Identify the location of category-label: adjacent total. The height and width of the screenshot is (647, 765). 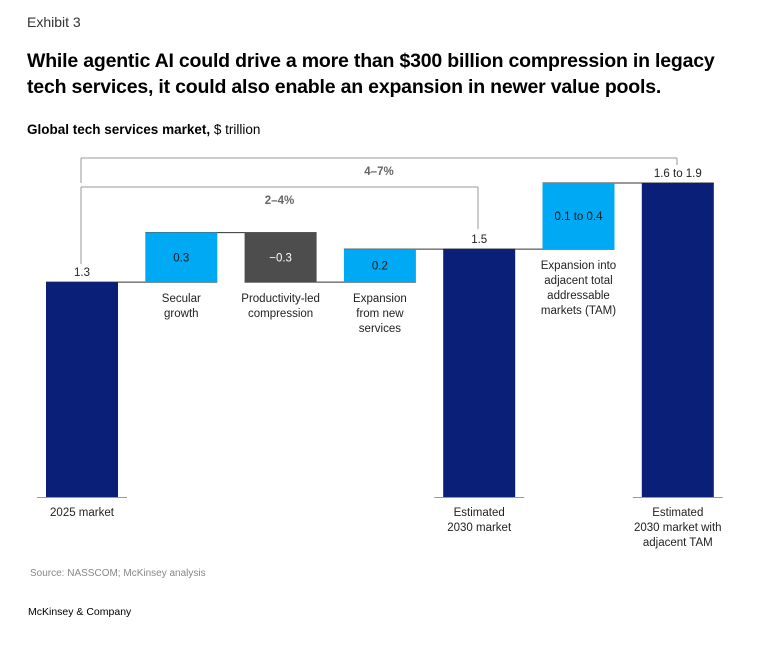
(578, 281).